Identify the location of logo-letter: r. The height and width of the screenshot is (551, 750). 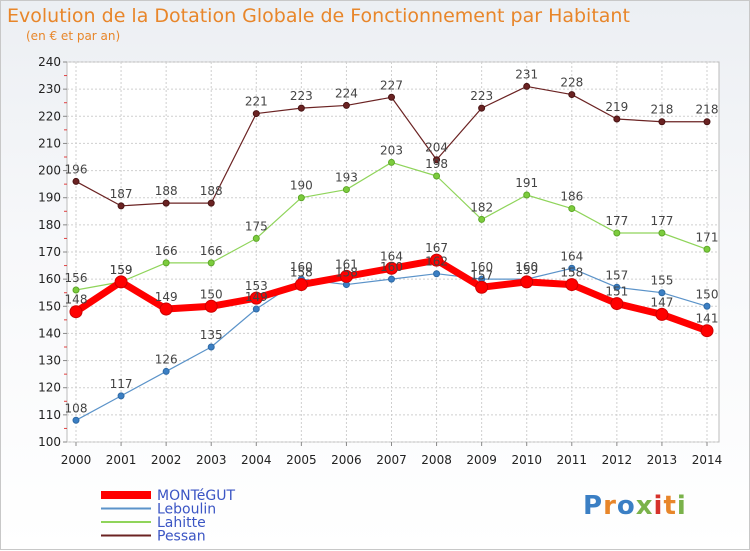
(610, 506).